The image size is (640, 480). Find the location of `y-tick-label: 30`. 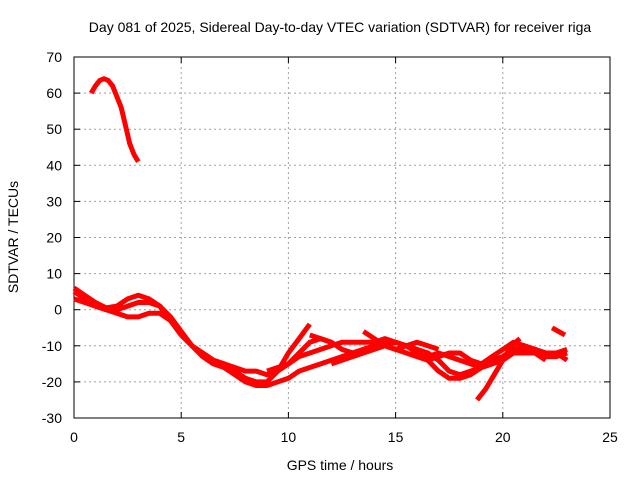

y-tick-label: 30 is located at coordinates (54, 201).